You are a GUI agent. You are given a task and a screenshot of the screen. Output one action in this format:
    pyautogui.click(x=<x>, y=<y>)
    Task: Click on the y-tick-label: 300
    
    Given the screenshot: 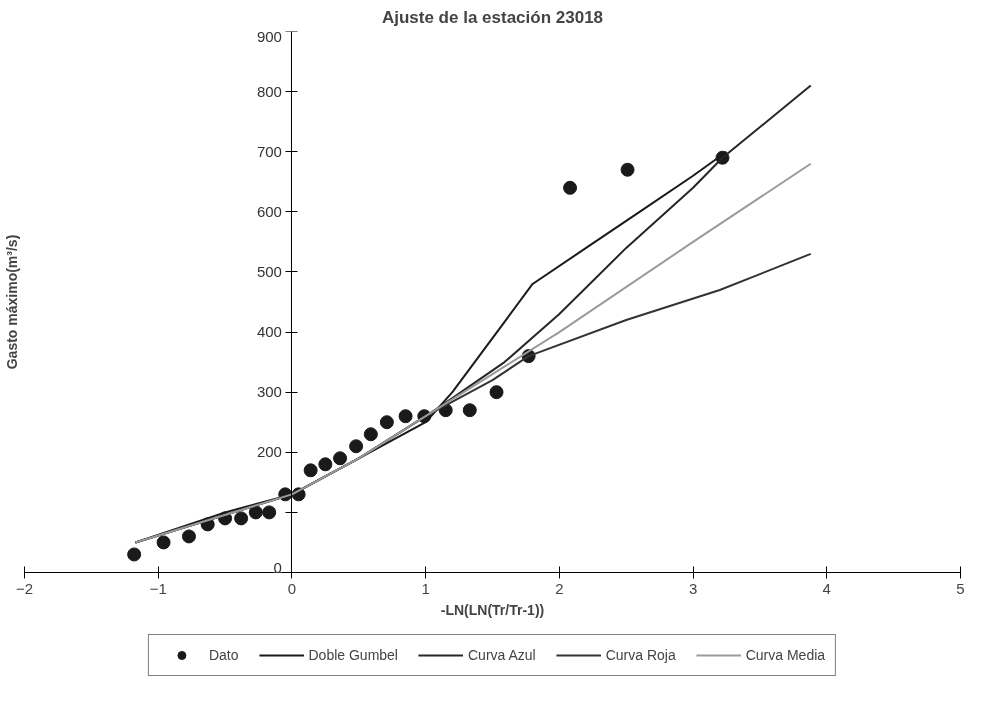 What is the action you would take?
    pyautogui.click(x=269, y=392)
    